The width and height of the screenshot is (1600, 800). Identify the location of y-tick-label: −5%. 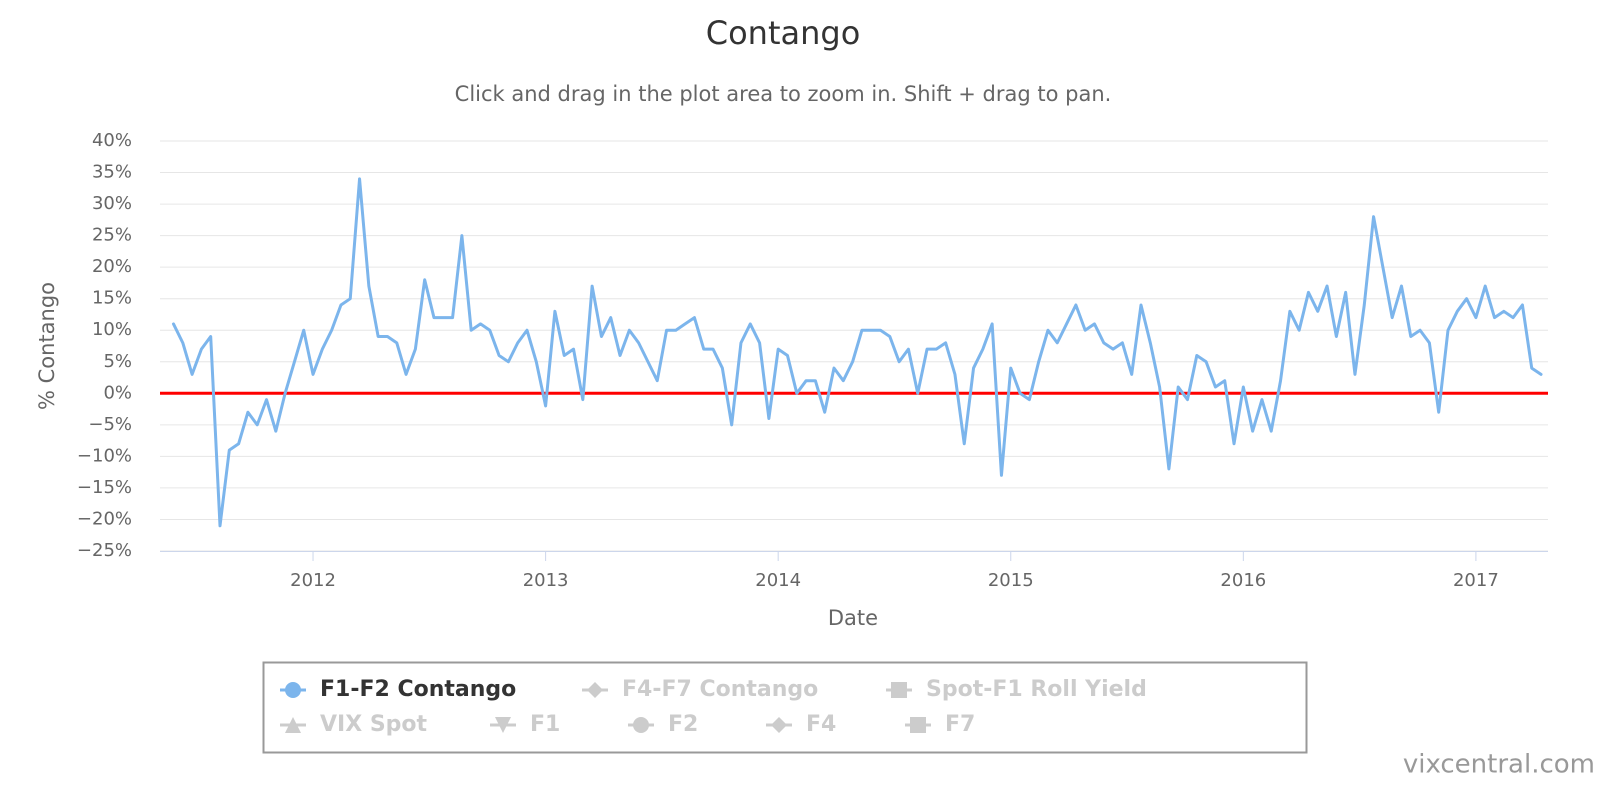
(110, 424).